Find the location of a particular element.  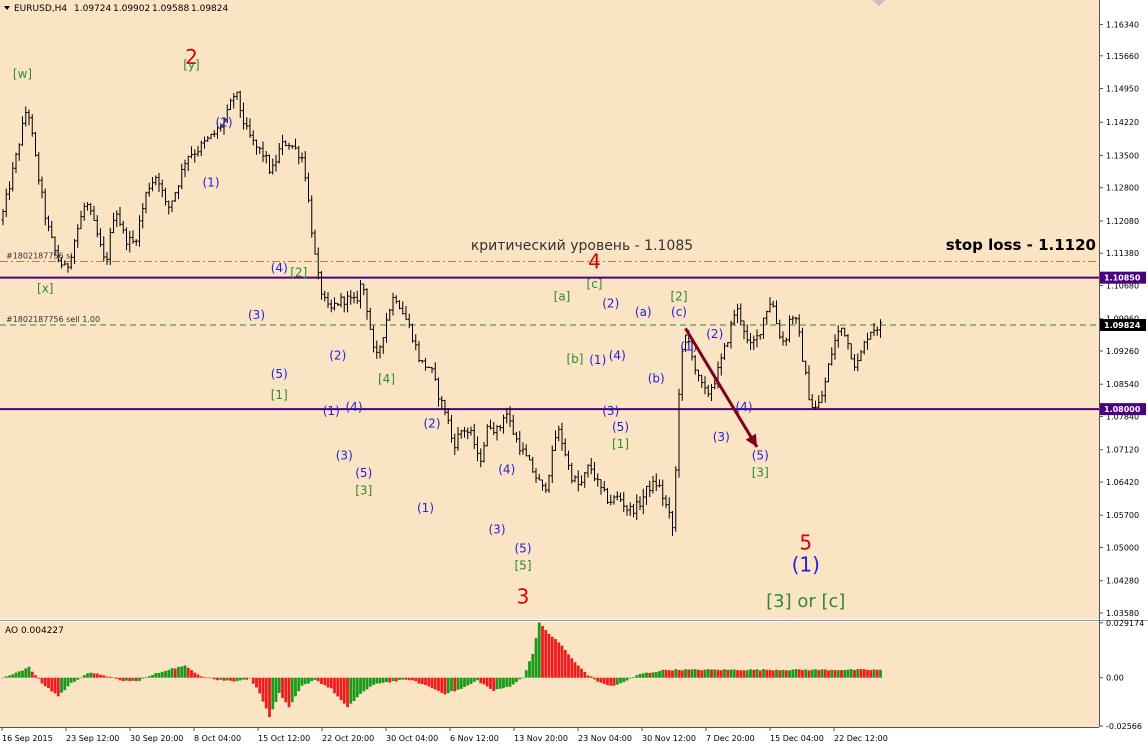

price-tick-label: 1.10680 is located at coordinates (1122, 286).